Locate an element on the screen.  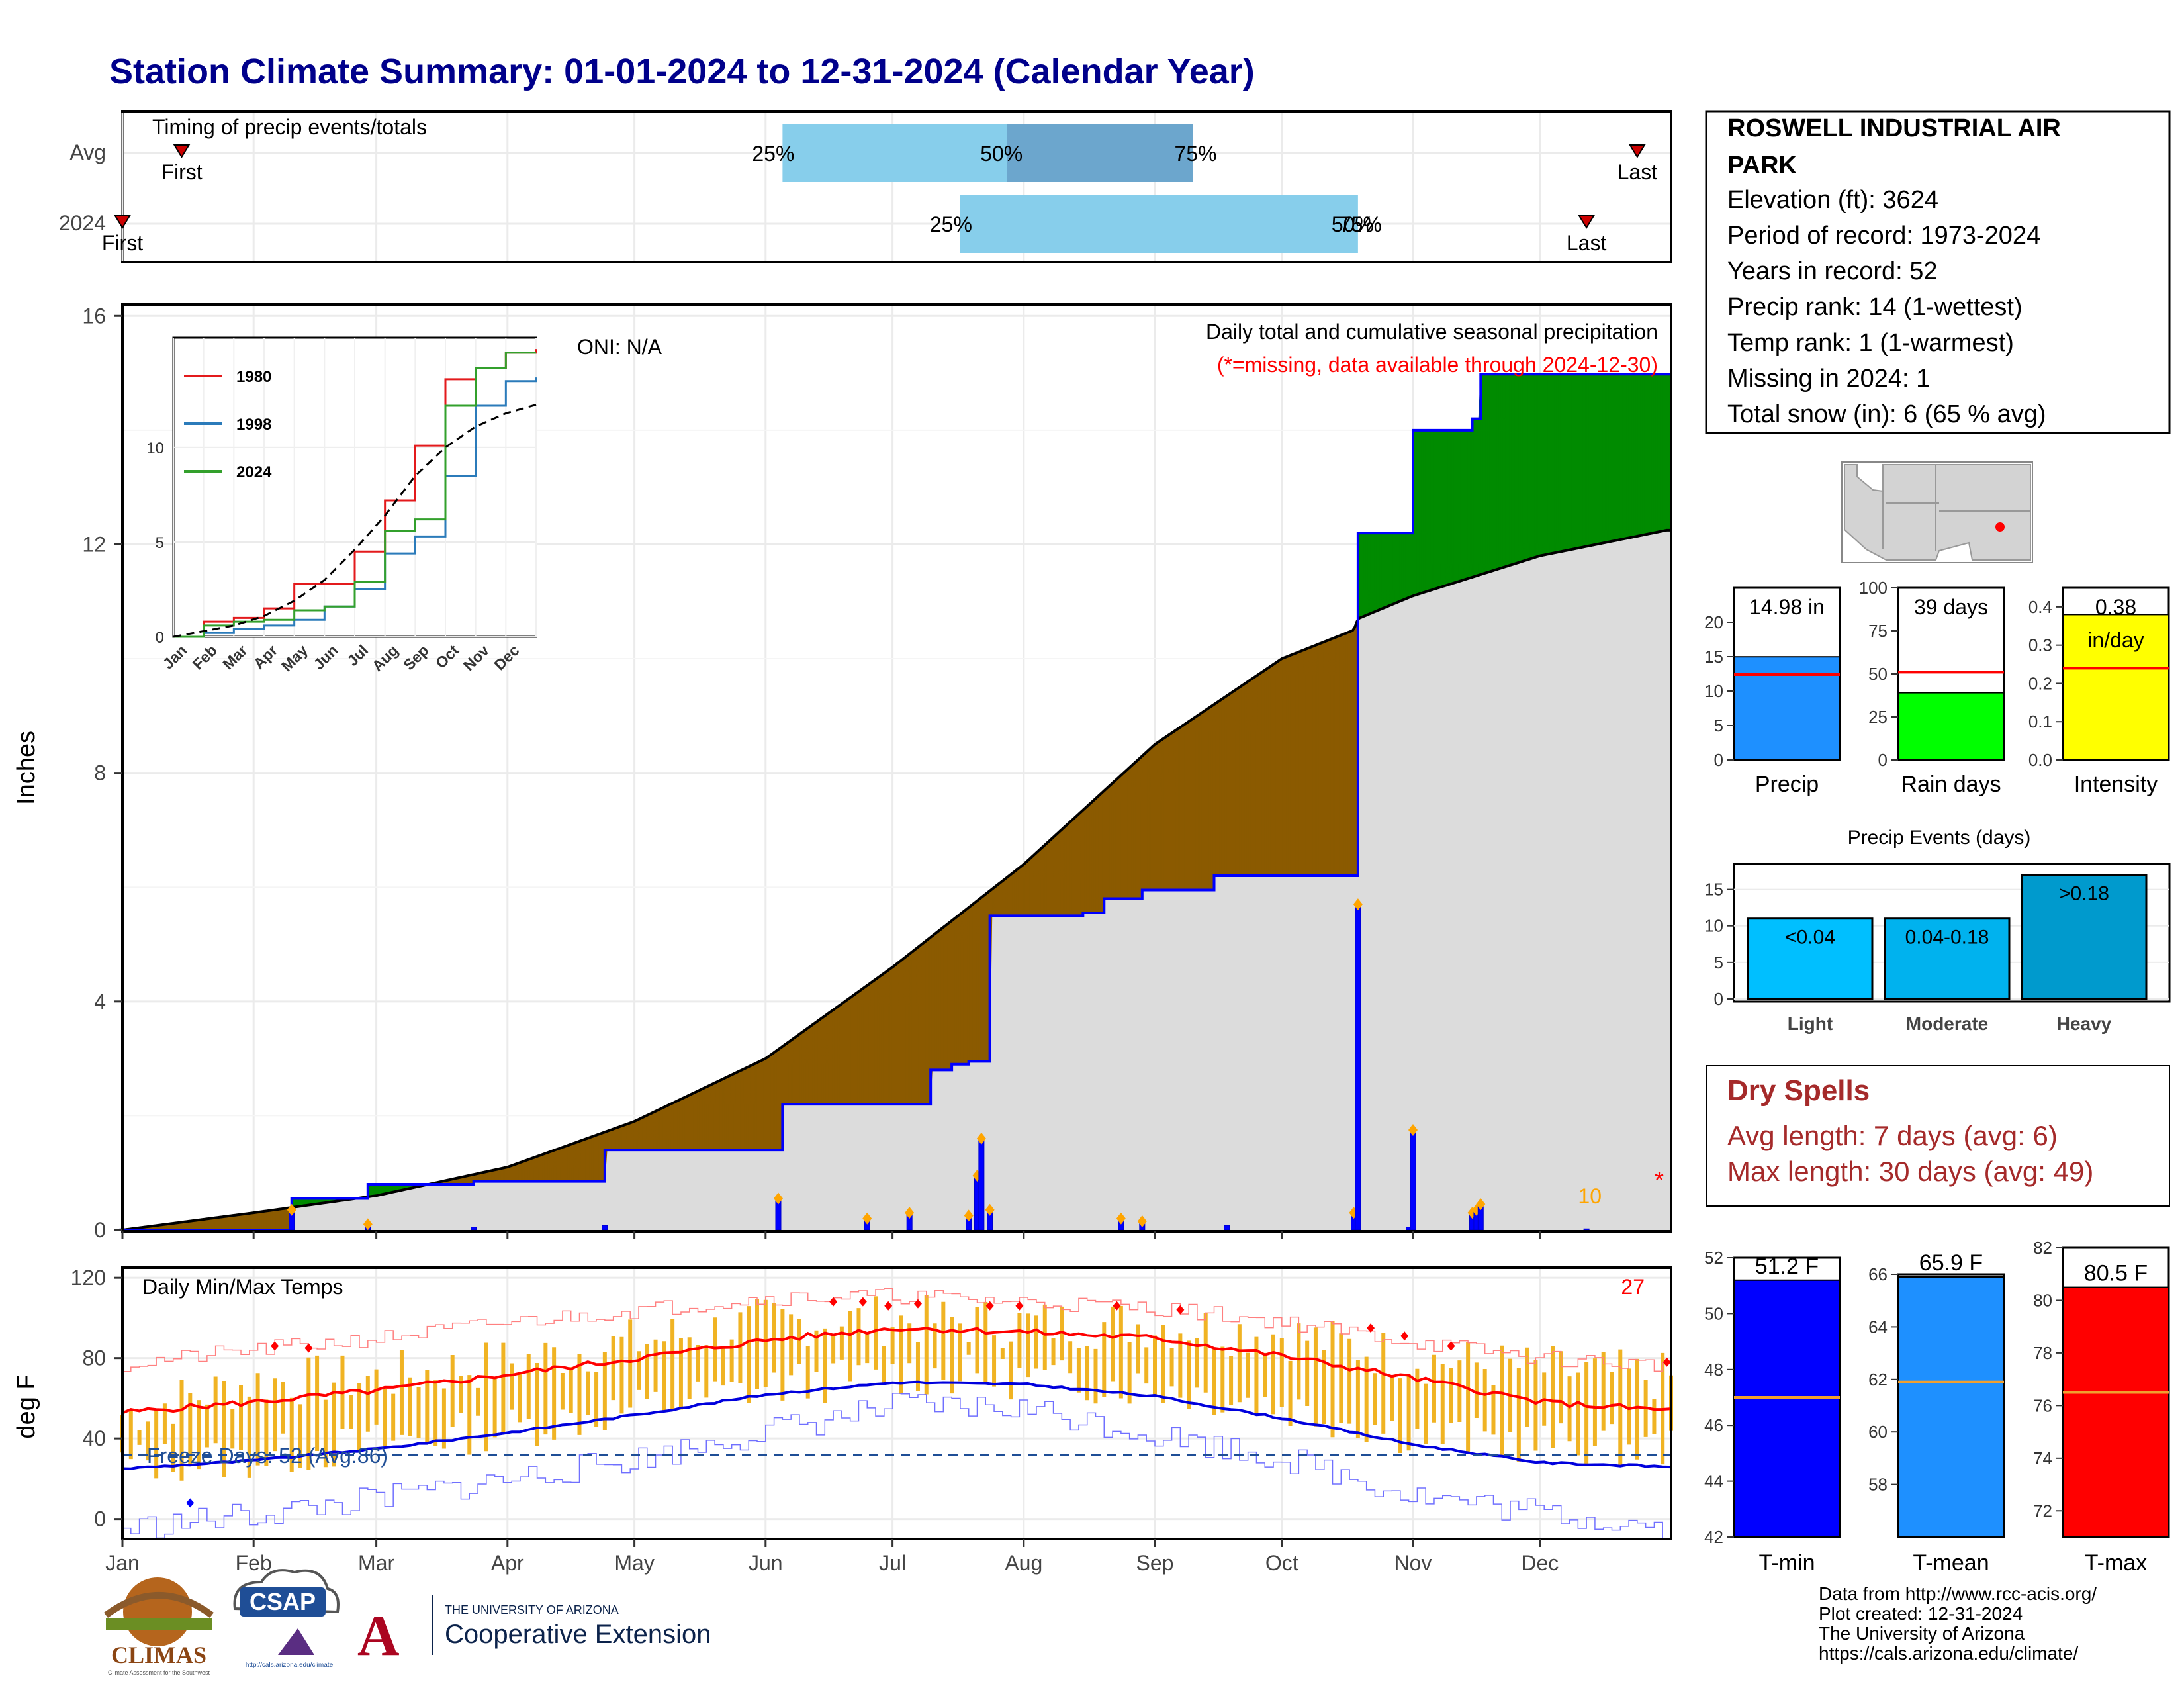
credit-plot-created: Plot created: 12-31-2024 is located at coordinates (1921, 1614).